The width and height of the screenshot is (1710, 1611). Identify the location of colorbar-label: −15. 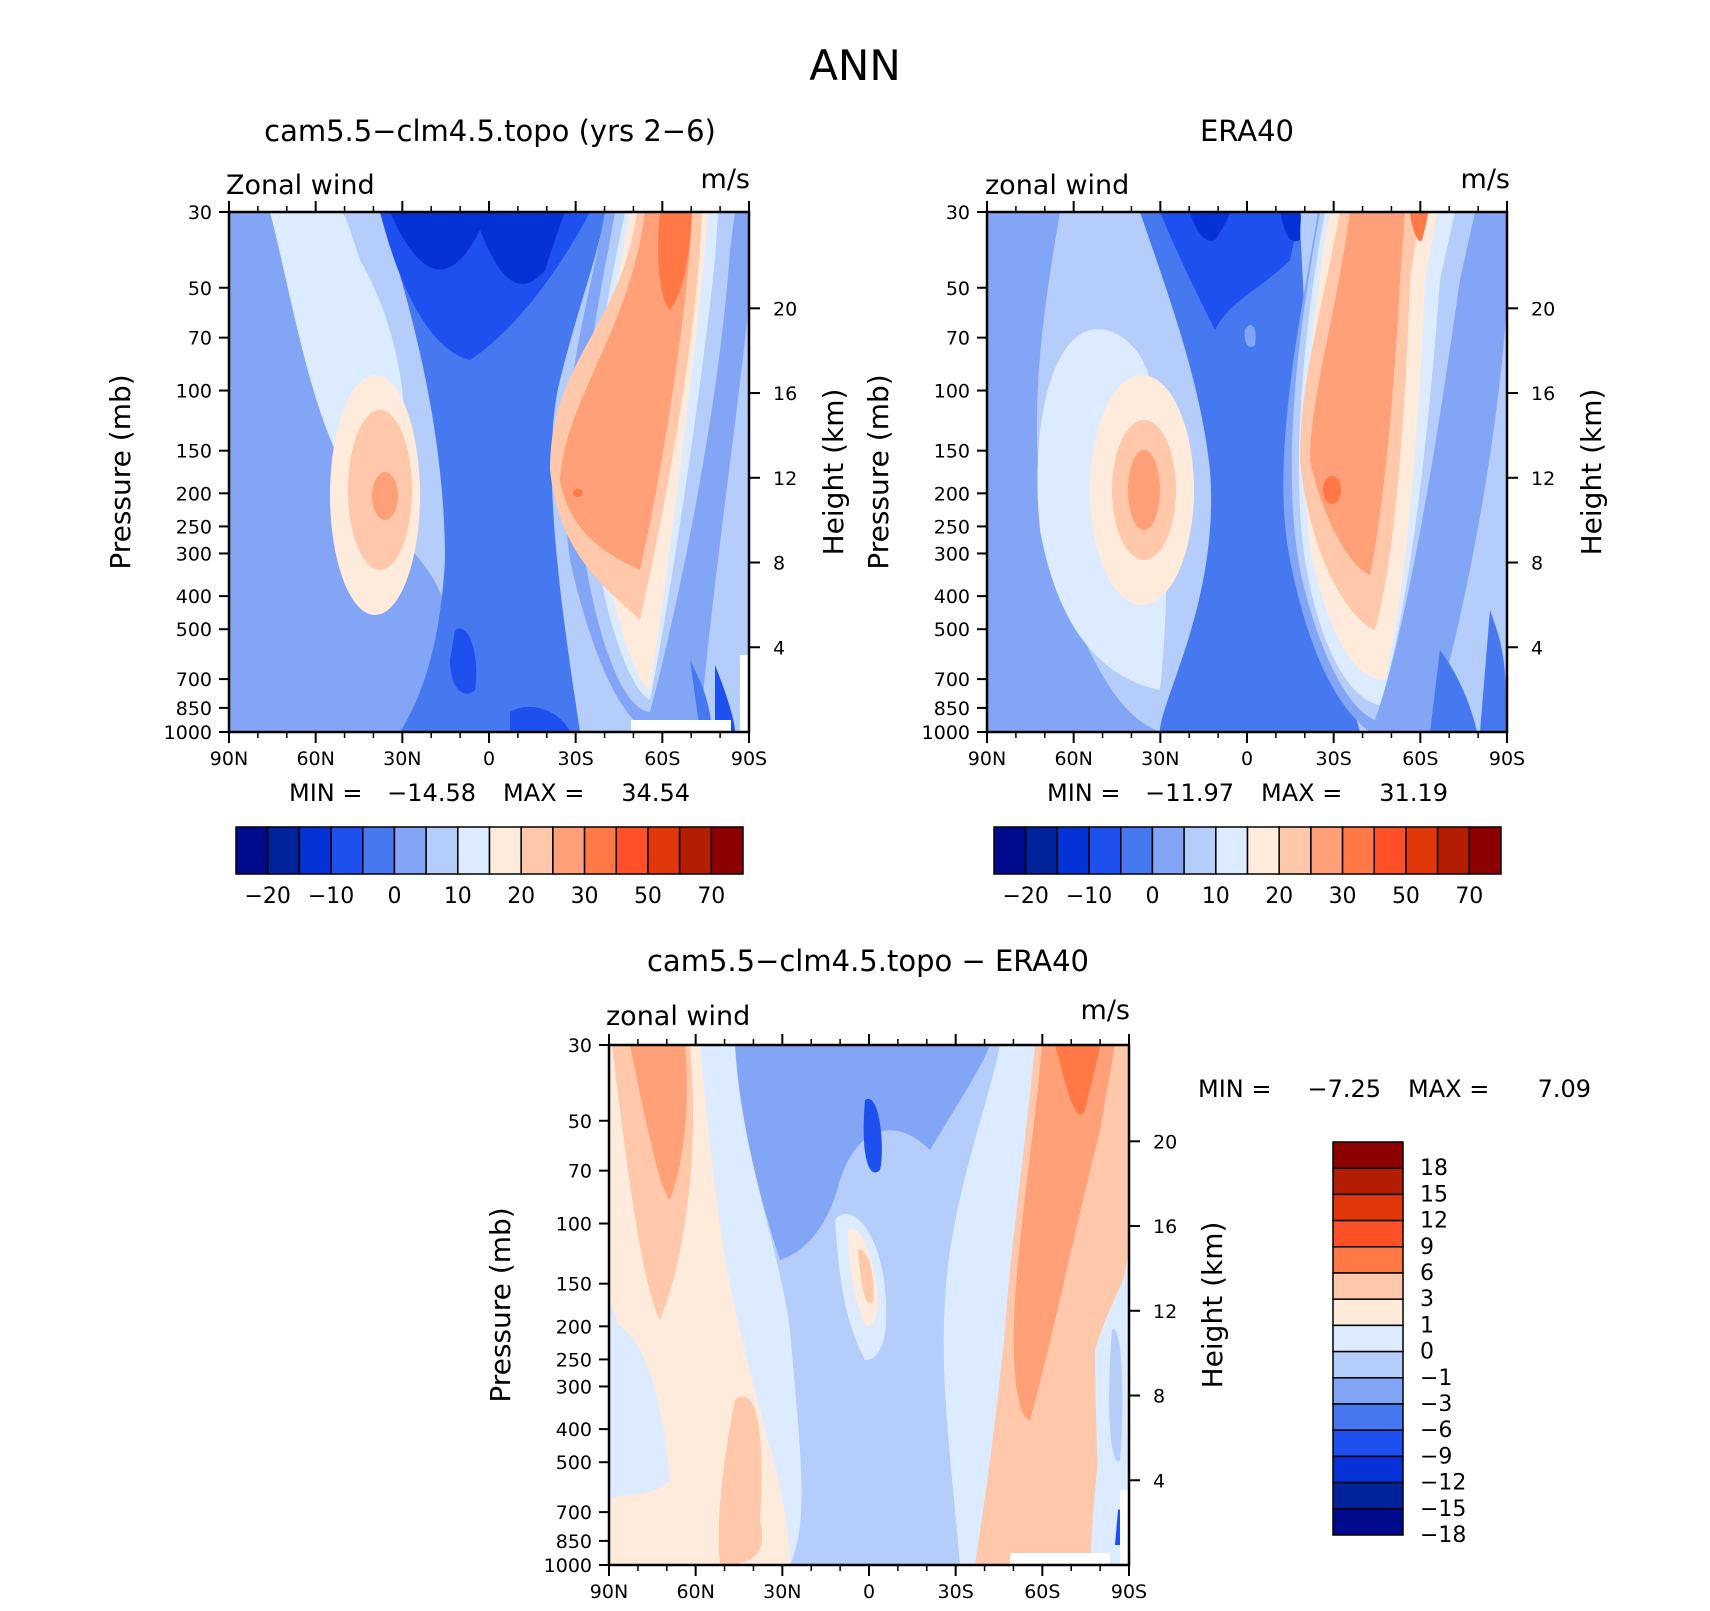
(1443, 1509).